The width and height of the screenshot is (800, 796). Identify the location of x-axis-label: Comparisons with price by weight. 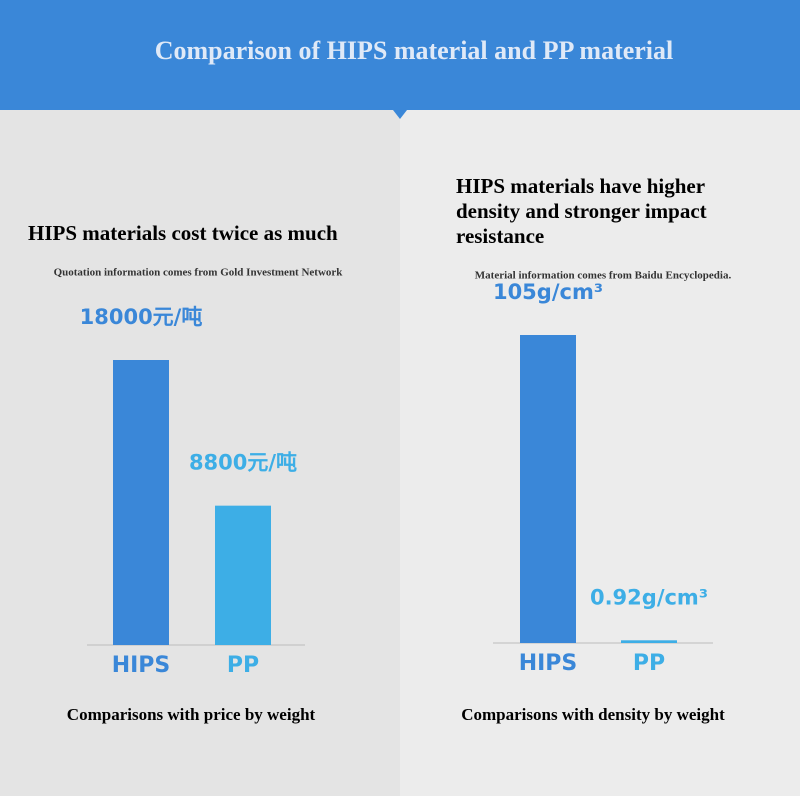
(191, 714).